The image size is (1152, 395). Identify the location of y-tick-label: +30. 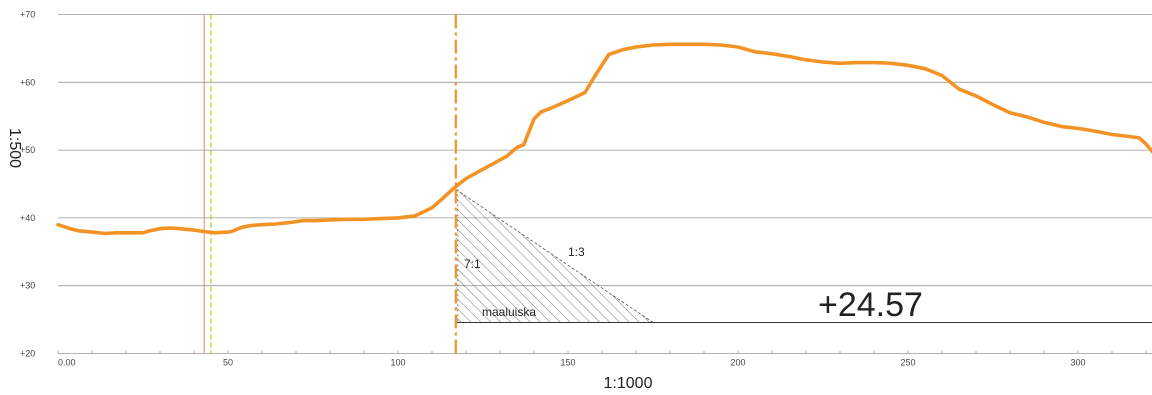
(27, 286).